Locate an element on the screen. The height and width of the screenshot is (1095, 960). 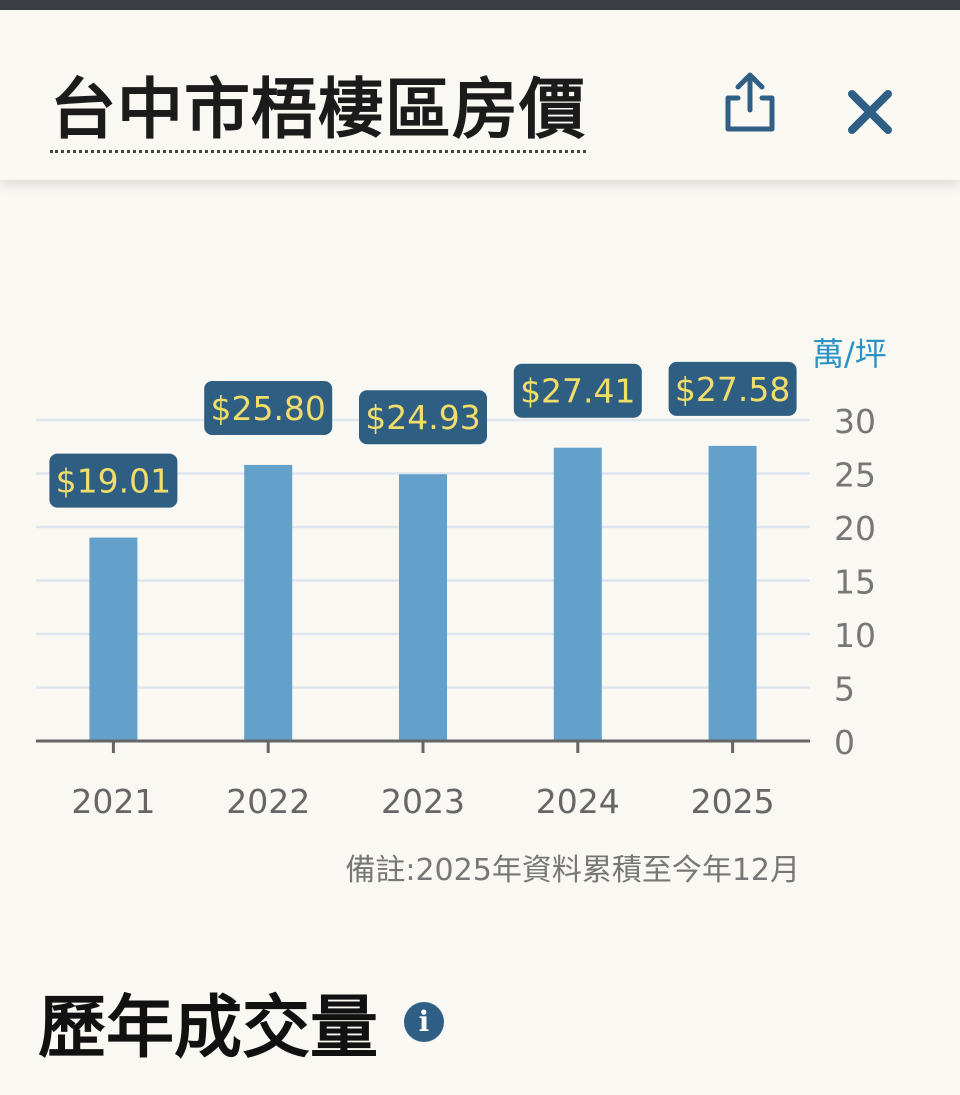
section-title: 歷年成交量 is located at coordinates (208, 1028).